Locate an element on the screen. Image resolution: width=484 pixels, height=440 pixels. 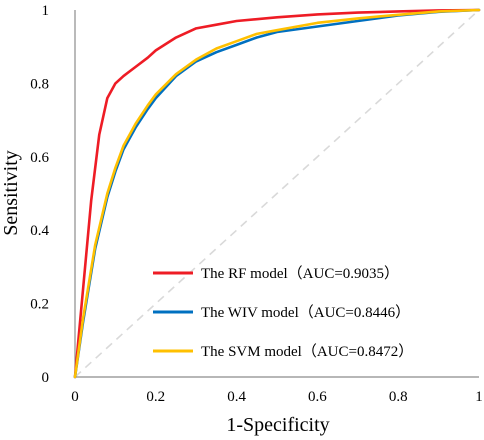
y-tick-label: 0.6 is located at coordinates (39, 158).